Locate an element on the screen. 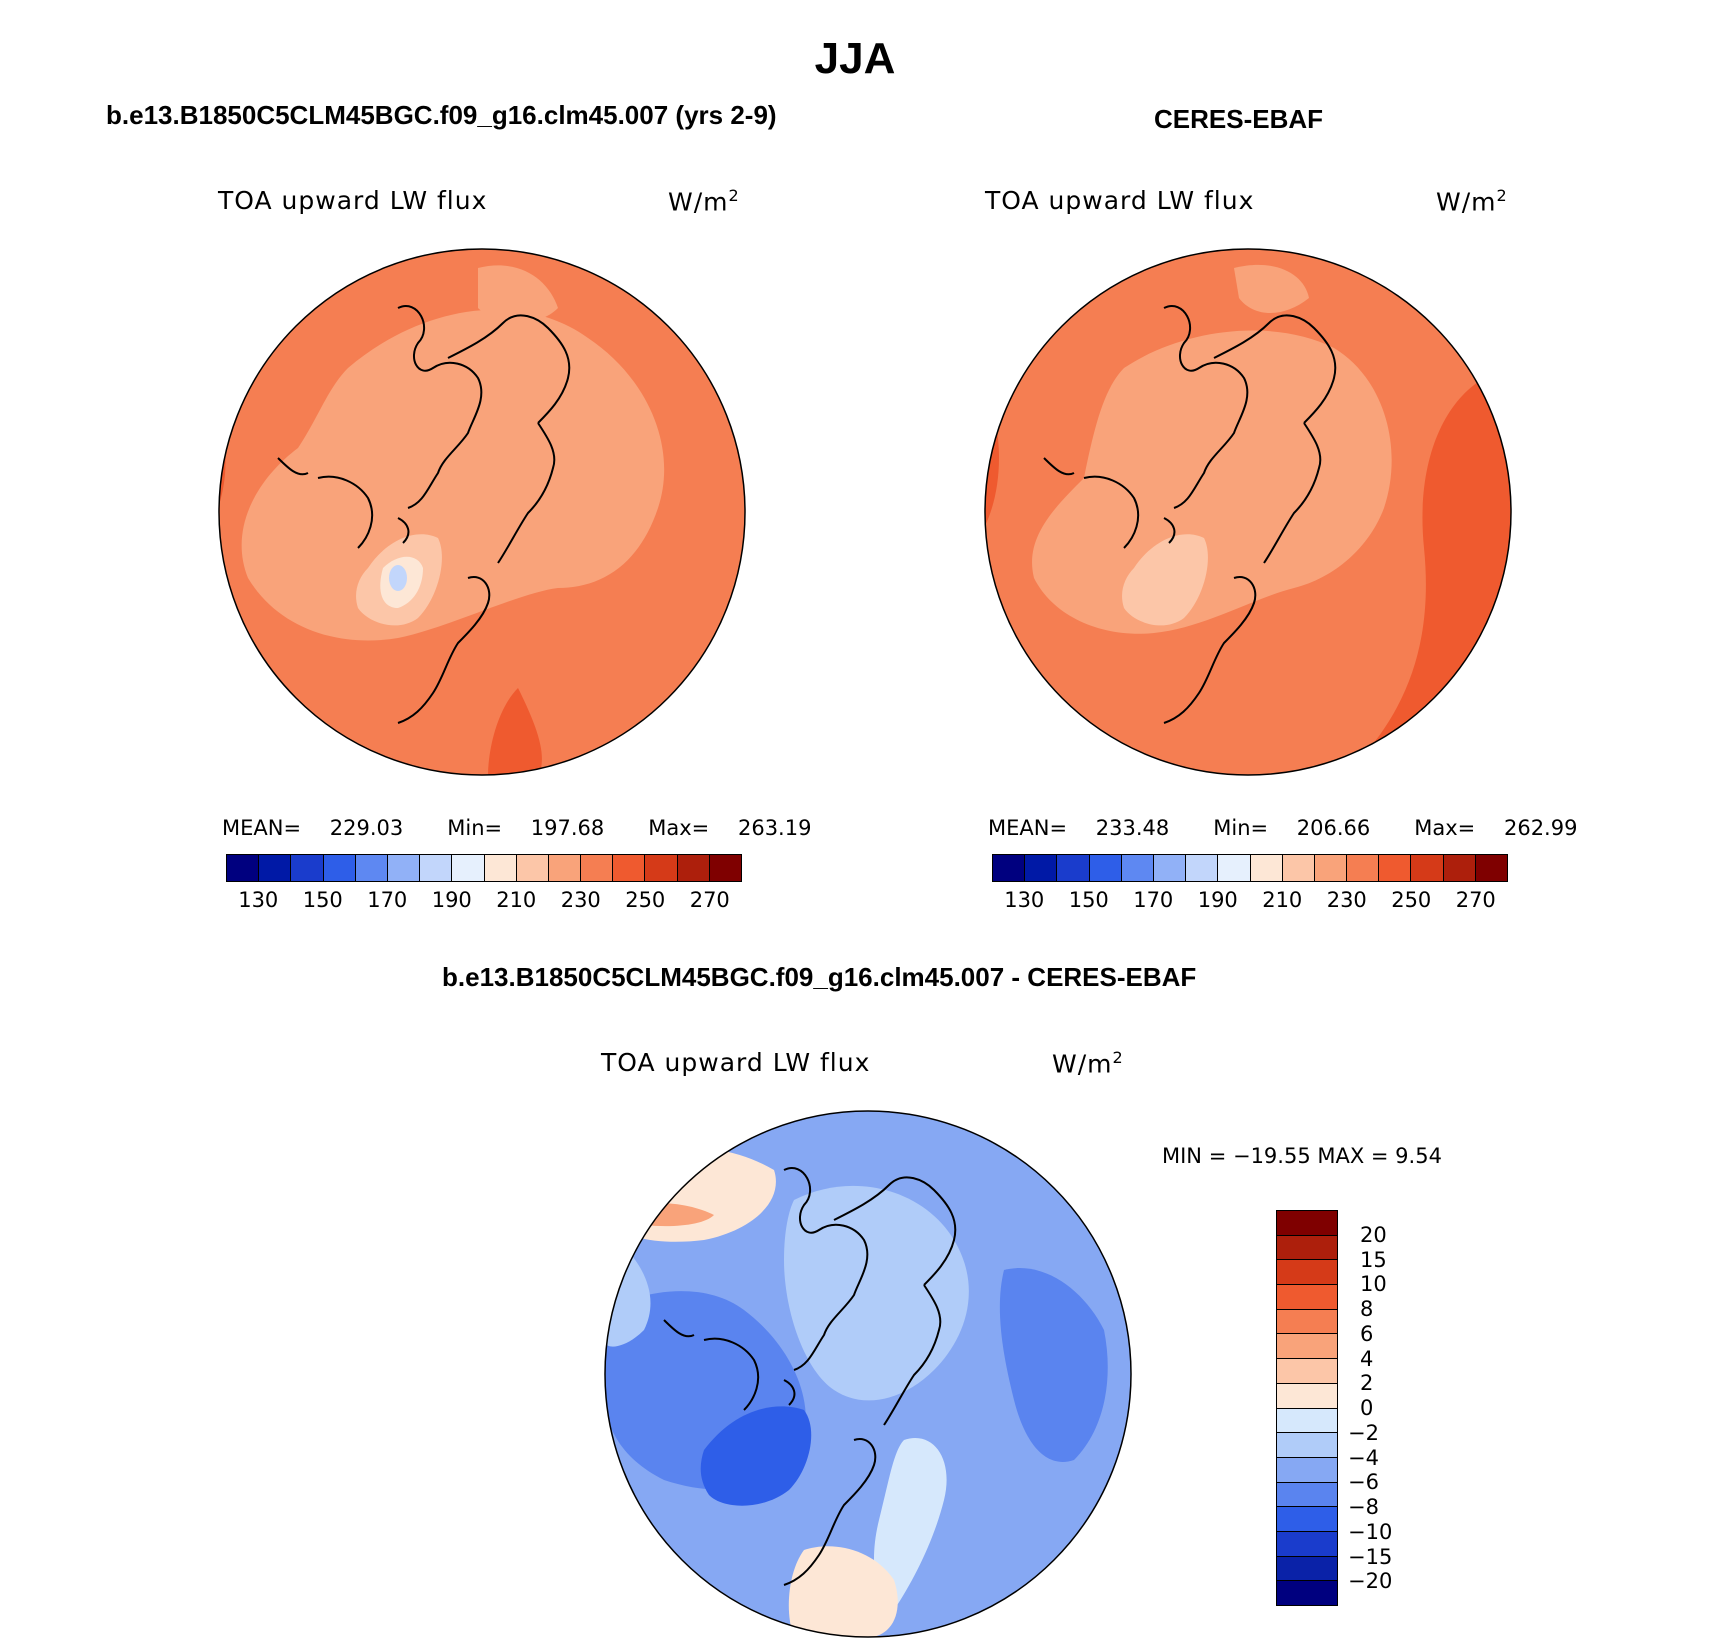  diff-field-strongest-negative is located at coordinates (756, 1456).